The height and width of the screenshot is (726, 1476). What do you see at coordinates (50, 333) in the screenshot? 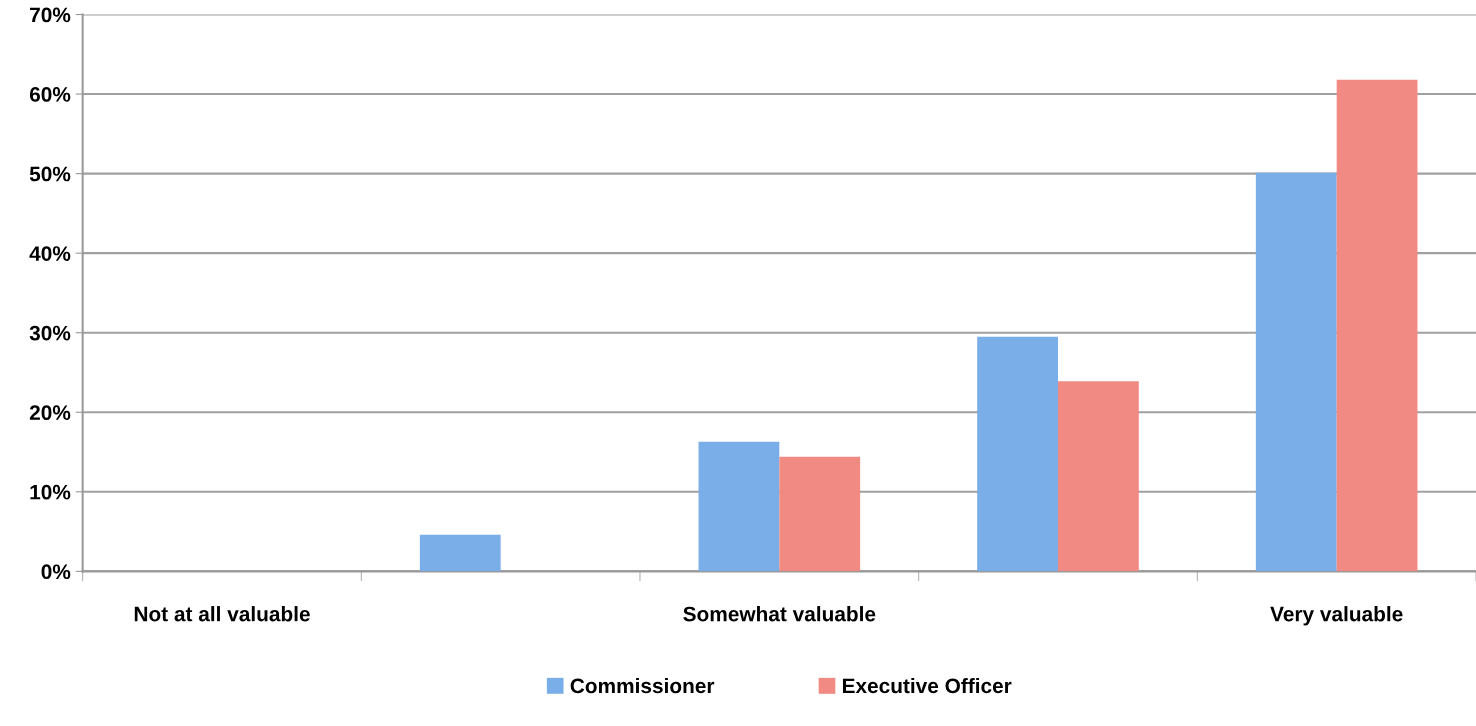
I see `y-tick-label: 30%` at bounding box center [50, 333].